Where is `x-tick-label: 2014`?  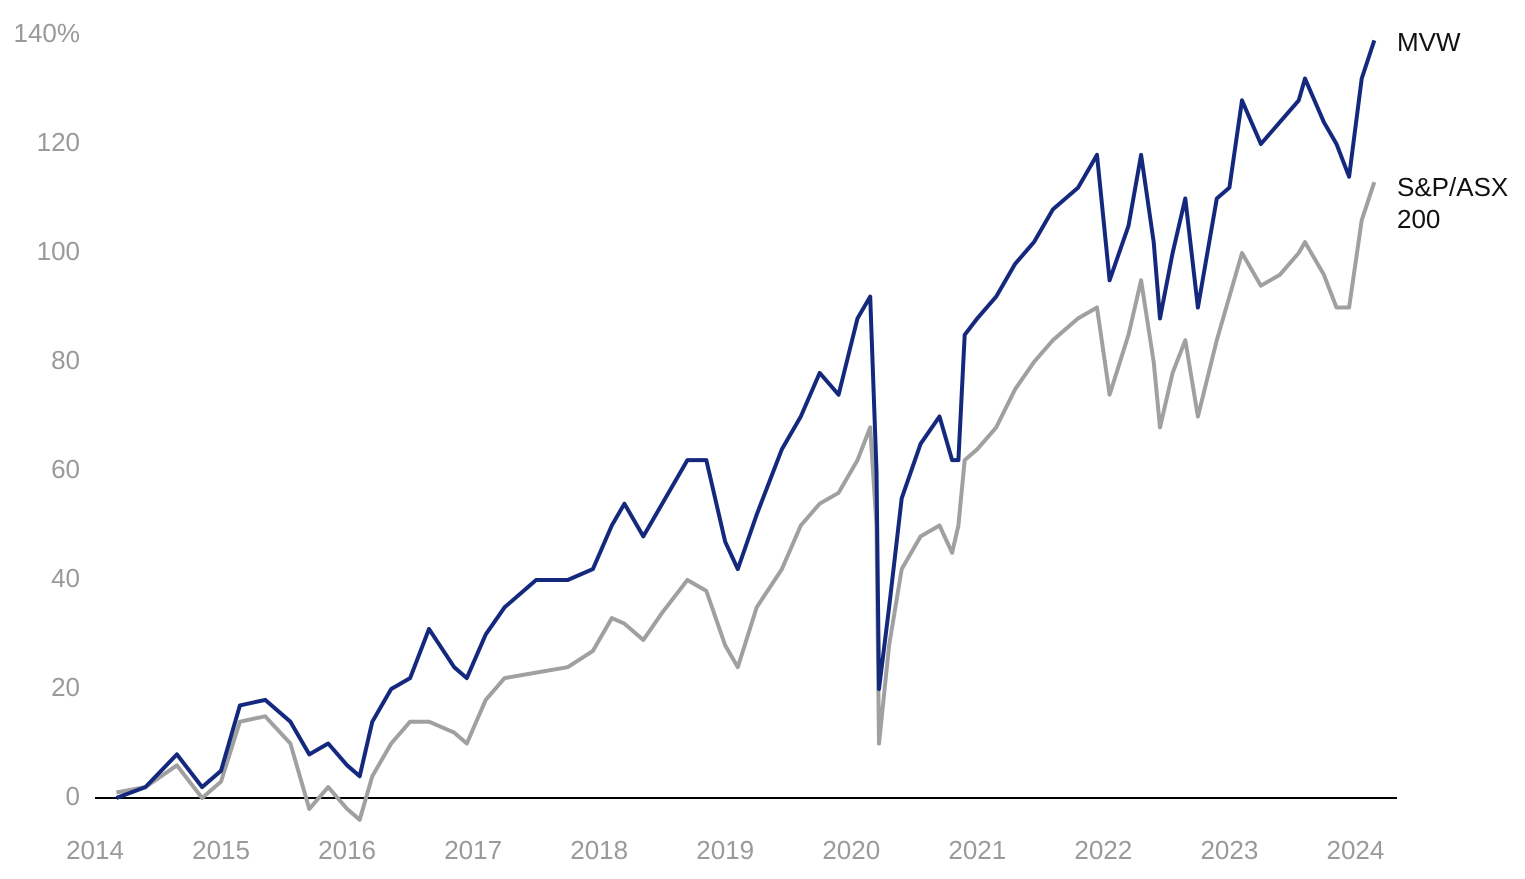
x-tick-label: 2014 is located at coordinates (95, 850).